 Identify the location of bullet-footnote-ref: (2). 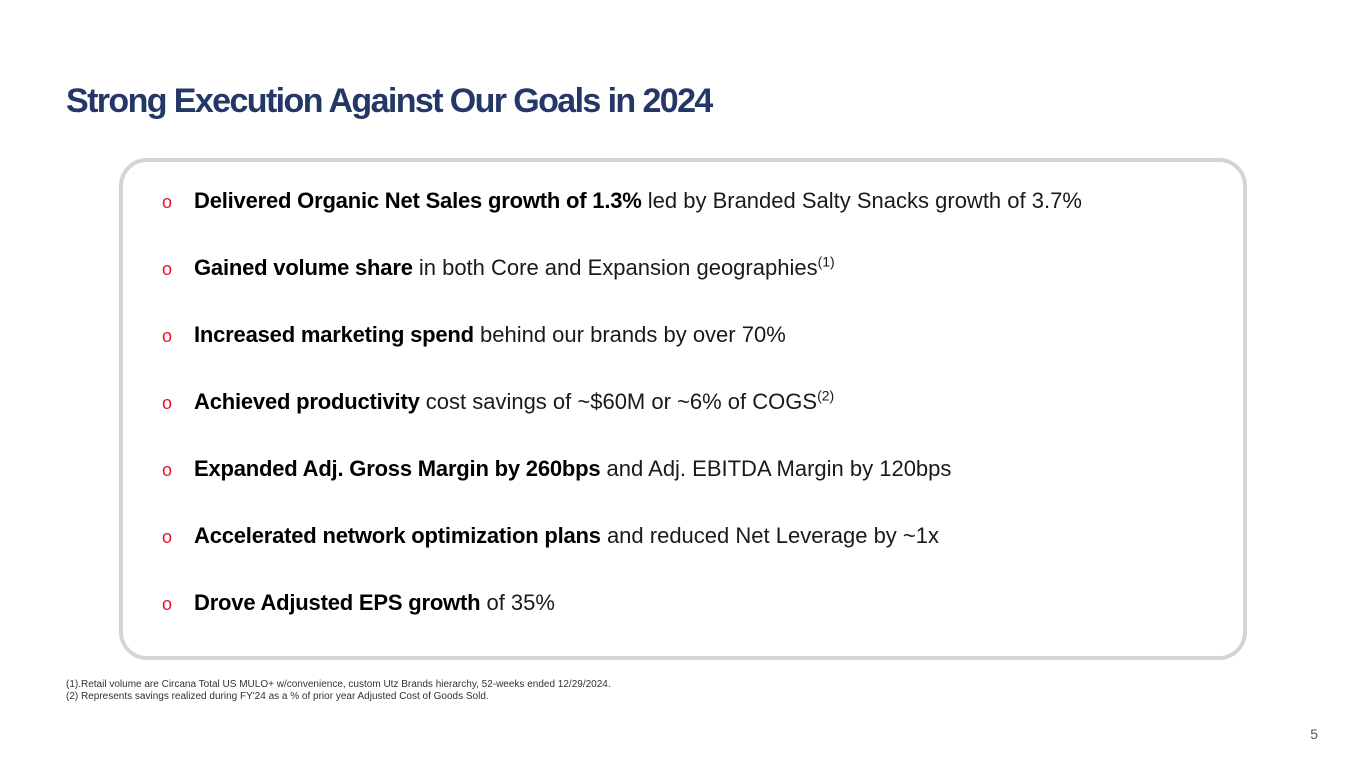
(826, 395).